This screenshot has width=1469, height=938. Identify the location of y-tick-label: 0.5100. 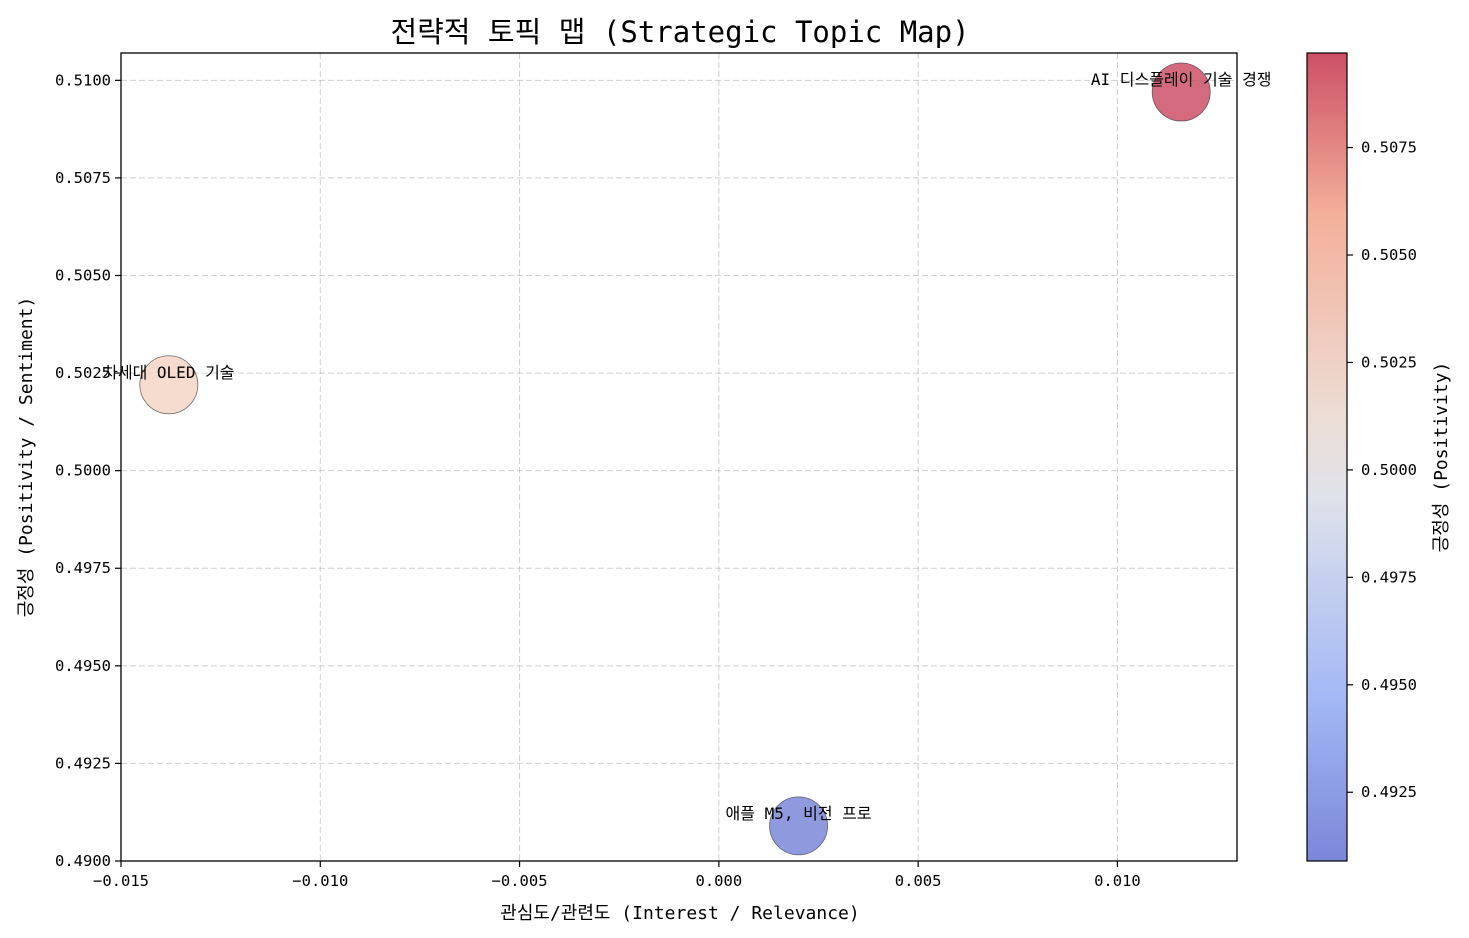
(83, 80).